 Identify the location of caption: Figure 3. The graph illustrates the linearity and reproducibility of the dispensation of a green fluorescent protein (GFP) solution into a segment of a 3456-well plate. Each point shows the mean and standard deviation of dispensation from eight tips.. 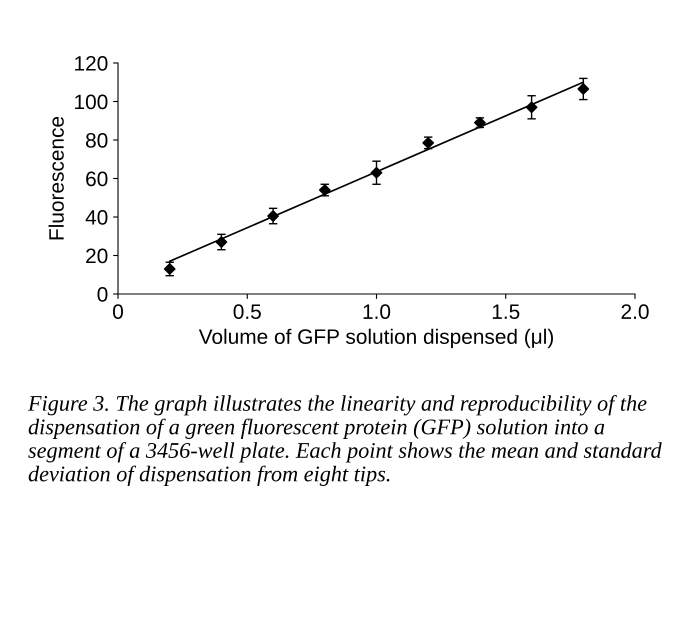
(345, 440).